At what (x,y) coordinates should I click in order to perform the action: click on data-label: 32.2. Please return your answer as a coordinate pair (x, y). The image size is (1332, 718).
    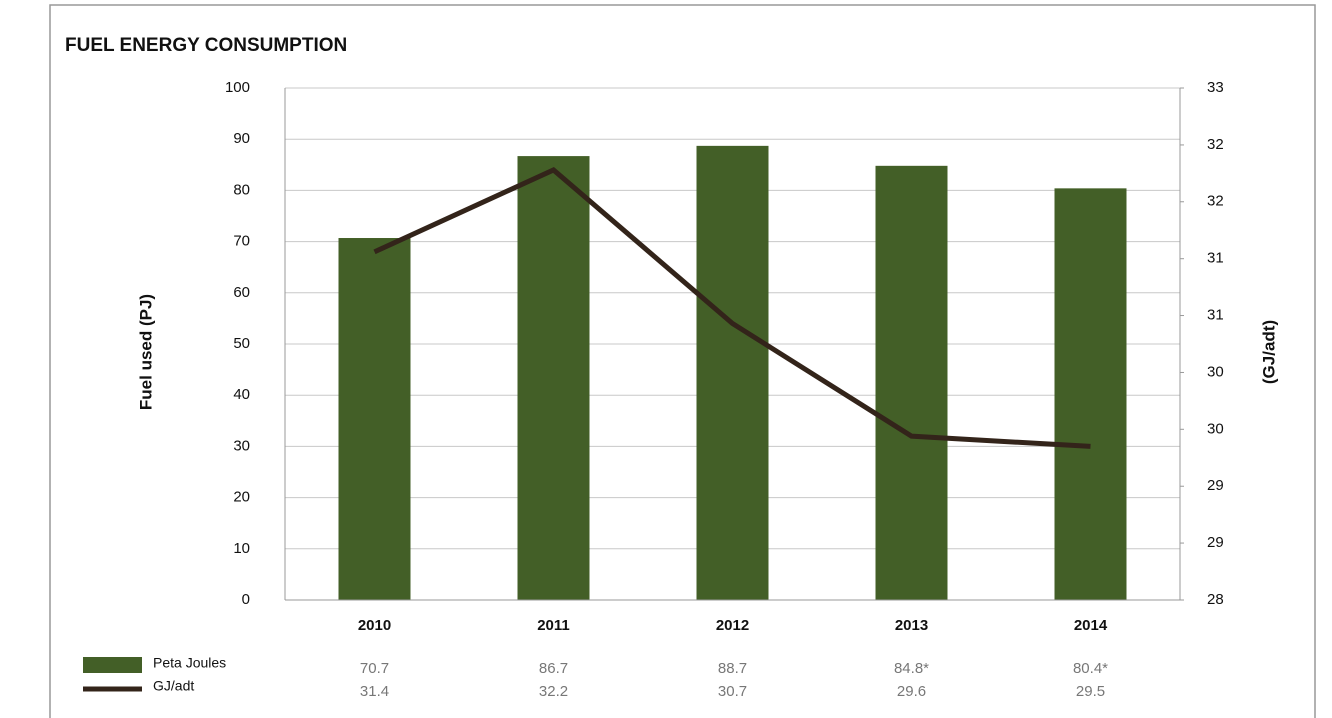
    Looking at the image, I should click on (553, 691).